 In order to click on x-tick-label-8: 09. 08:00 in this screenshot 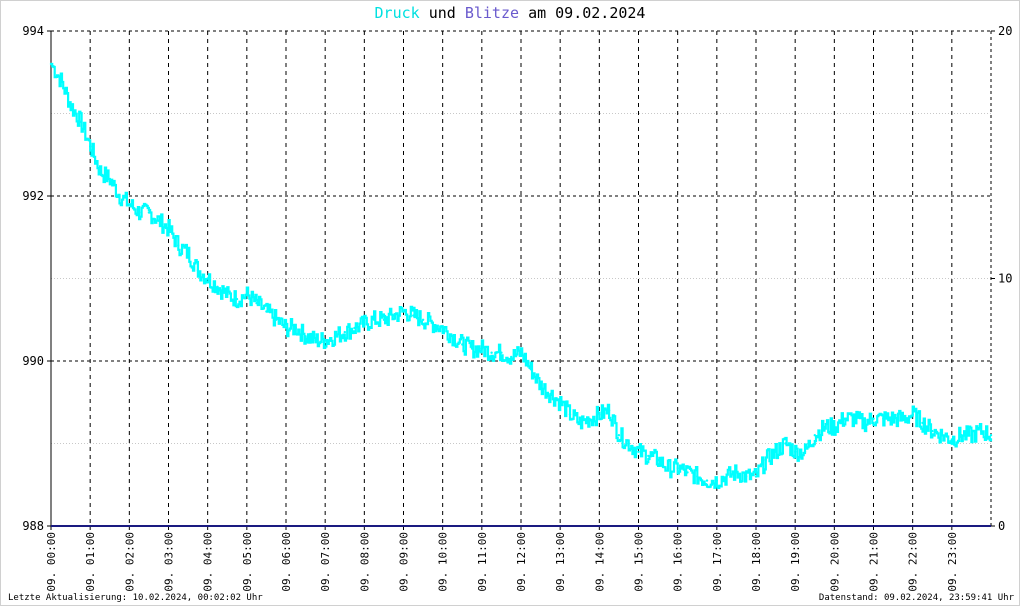, I will do `click(364, 562)`.